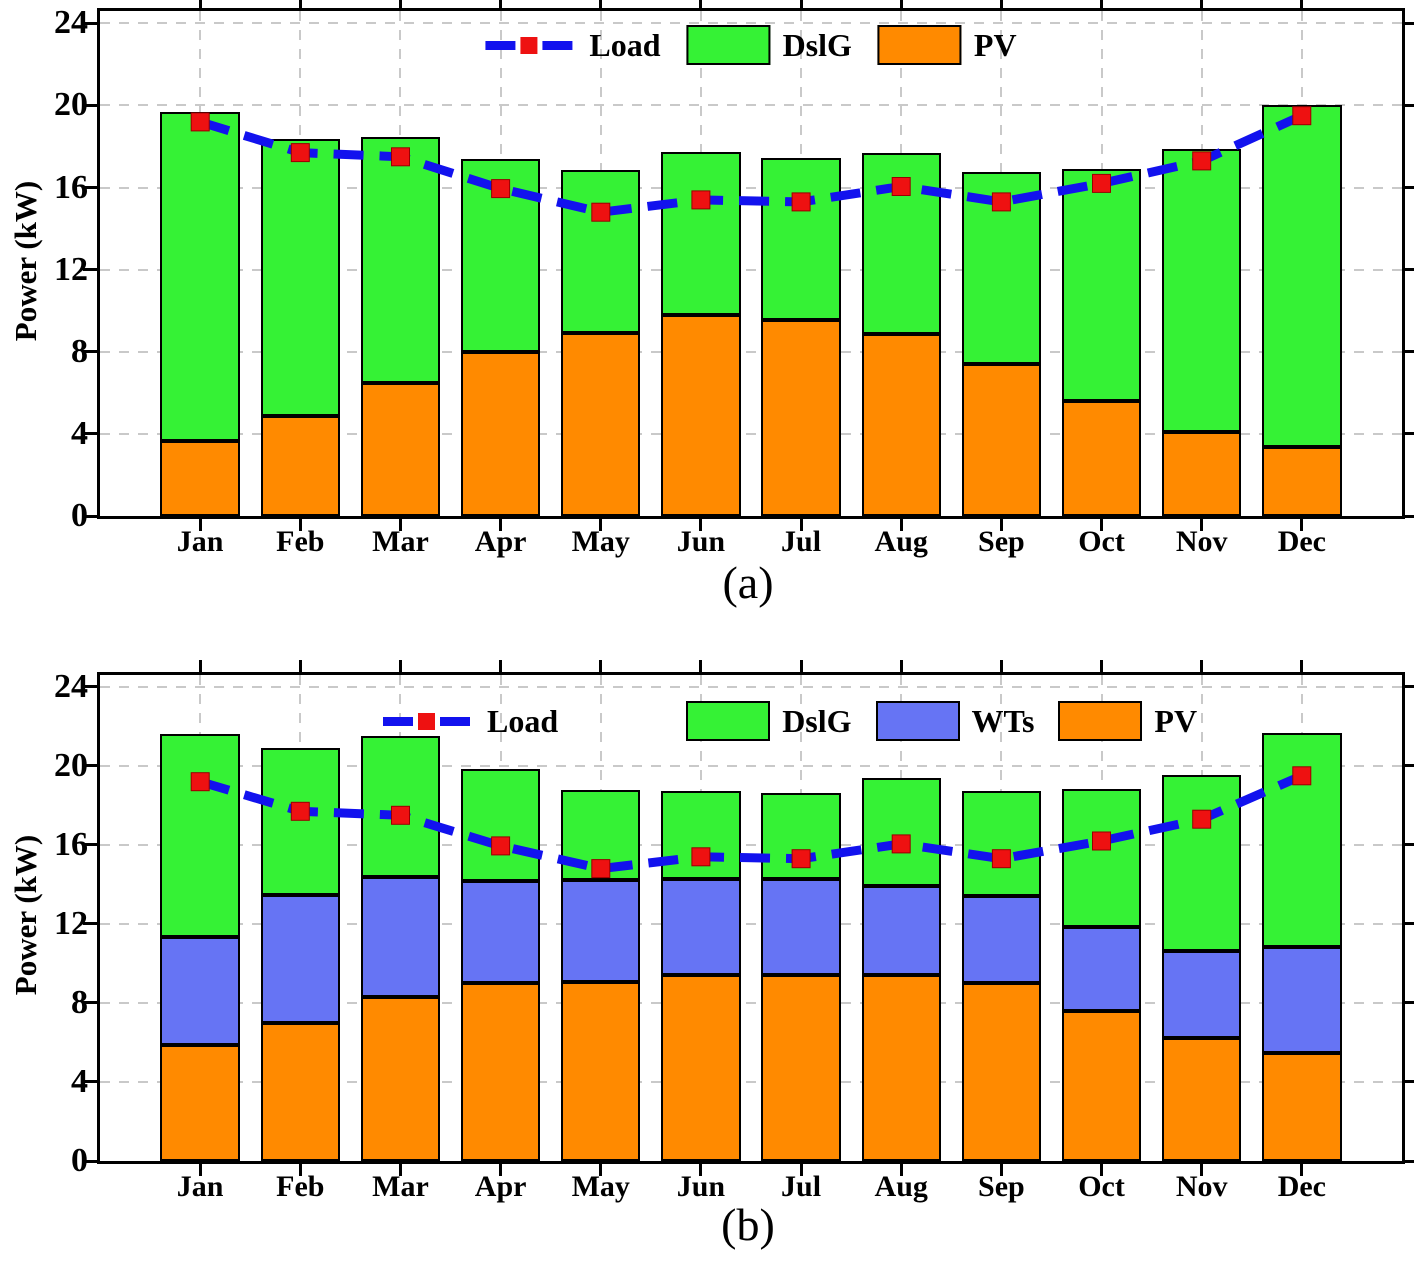  I want to click on legend-item-wts: WTs, so click(955, 721).